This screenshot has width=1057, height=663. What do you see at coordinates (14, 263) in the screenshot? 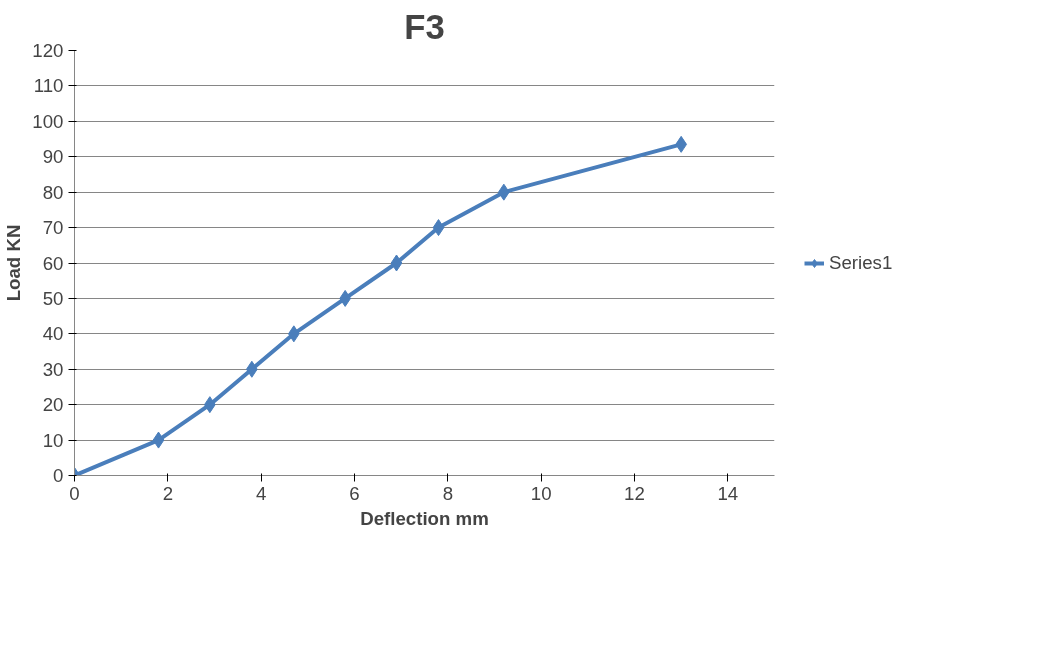
I see `y-axis-title: Load KN` at bounding box center [14, 263].